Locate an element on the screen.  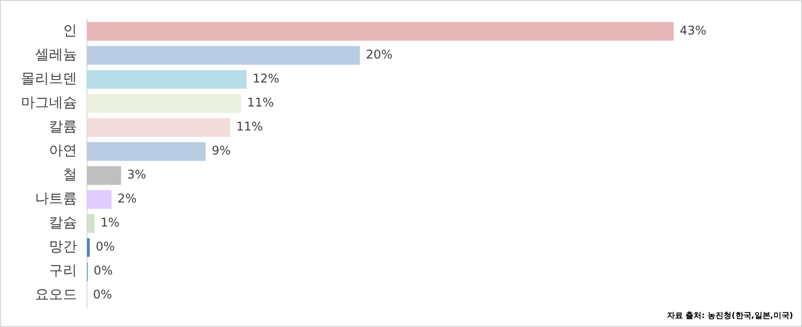
data-label: 3% is located at coordinates (136, 175).